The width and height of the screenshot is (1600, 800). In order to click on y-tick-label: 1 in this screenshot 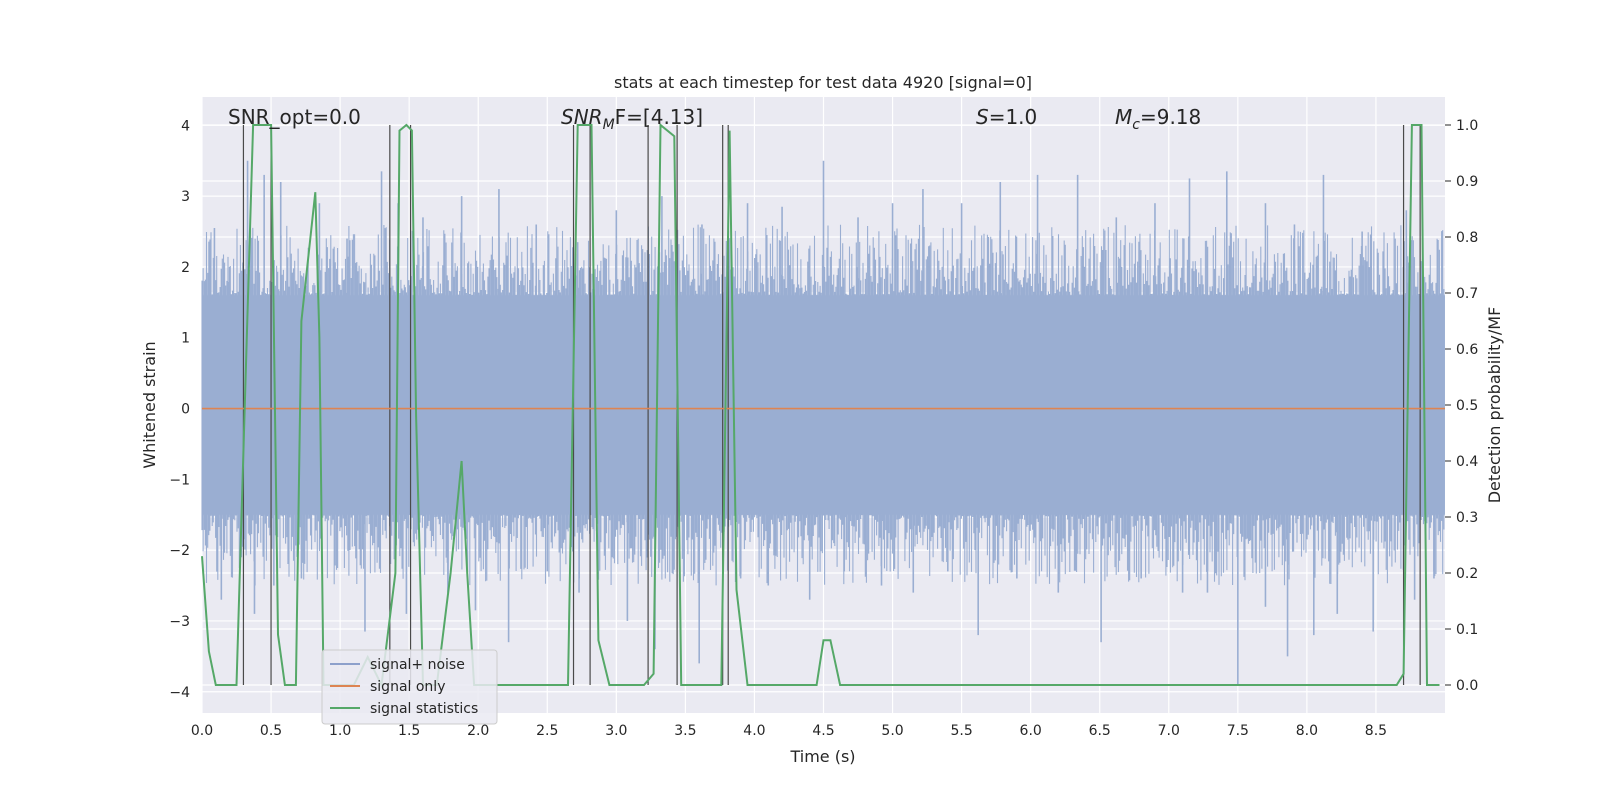, I will do `click(185, 339)`.